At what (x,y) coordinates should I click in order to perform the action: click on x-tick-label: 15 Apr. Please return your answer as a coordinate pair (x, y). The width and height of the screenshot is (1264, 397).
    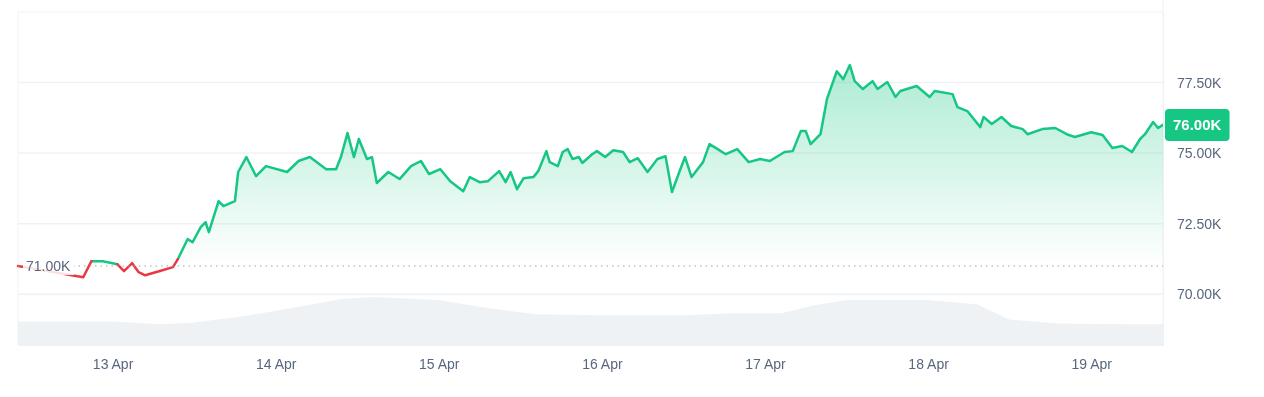
    Looking at the image, I should click on (439, 363).